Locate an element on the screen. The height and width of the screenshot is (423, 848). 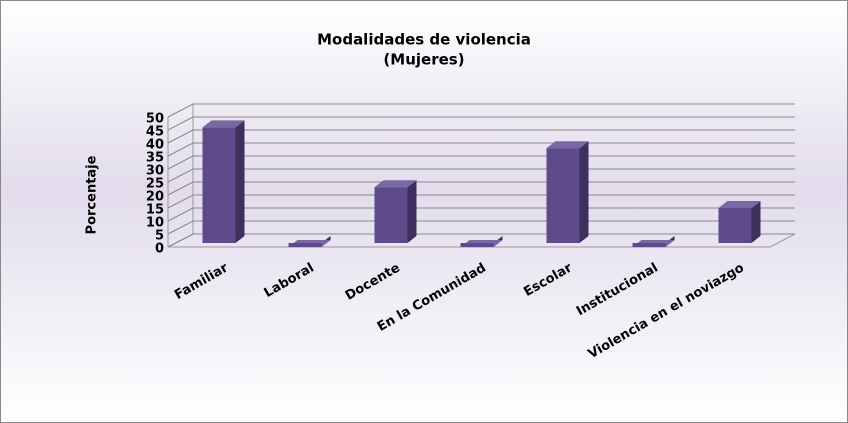
y-tick-label: 10 is located at coordinates (155, 223).